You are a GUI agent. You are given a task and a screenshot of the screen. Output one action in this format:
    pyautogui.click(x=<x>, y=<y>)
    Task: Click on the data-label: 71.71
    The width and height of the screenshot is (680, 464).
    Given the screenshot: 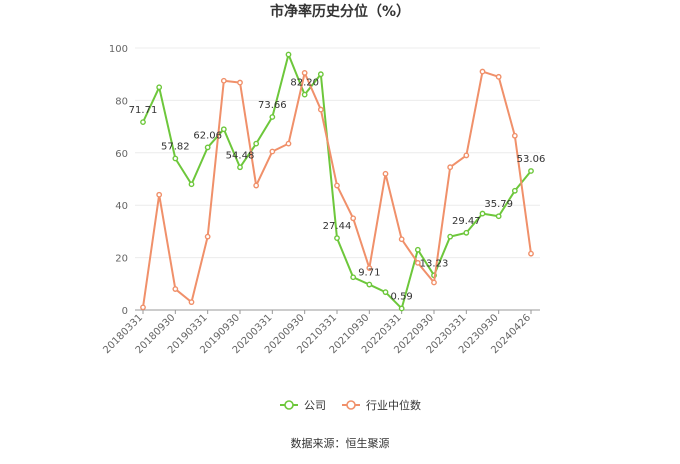 What is the action you would take?
    pyautogui.click(x=143, y=110)
    